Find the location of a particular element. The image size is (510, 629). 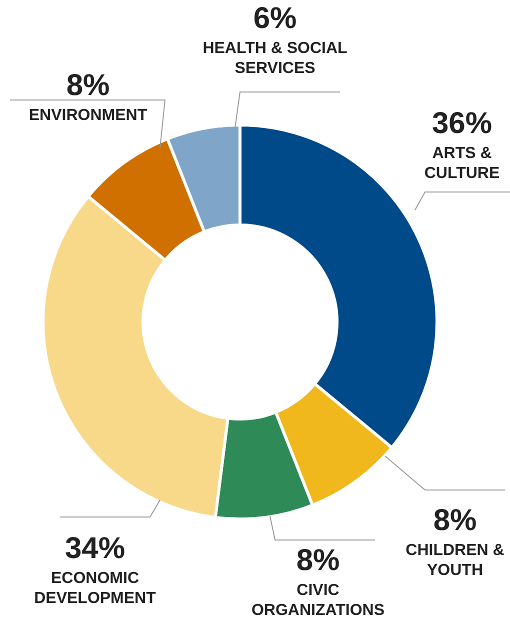

slice-label: HEALTH & SOCIAL SERVICES is located at coordinates (275, 58).